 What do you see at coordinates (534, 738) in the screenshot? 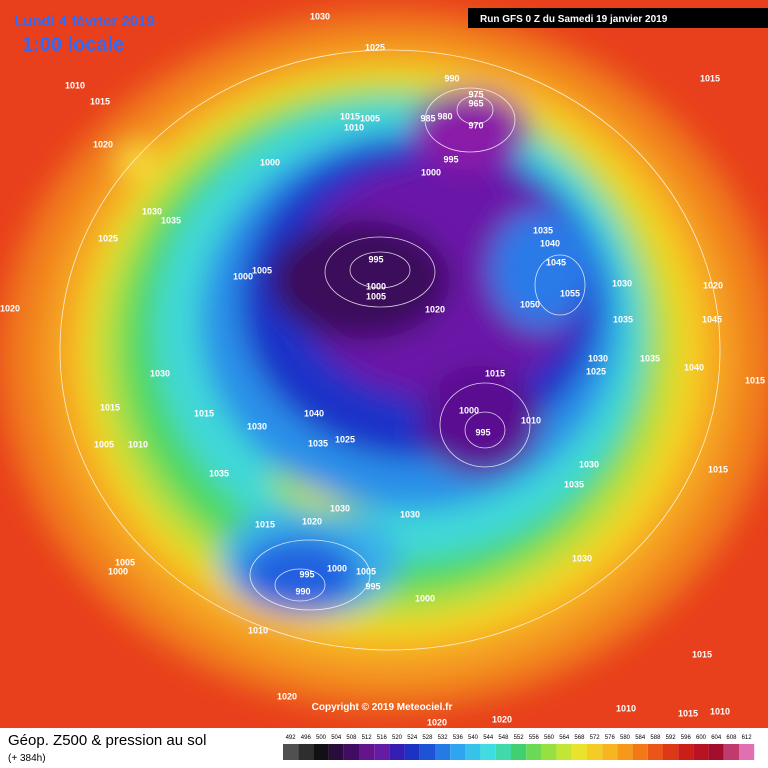
I see `colorbar-label: 556` at bounding box center [534, 738].